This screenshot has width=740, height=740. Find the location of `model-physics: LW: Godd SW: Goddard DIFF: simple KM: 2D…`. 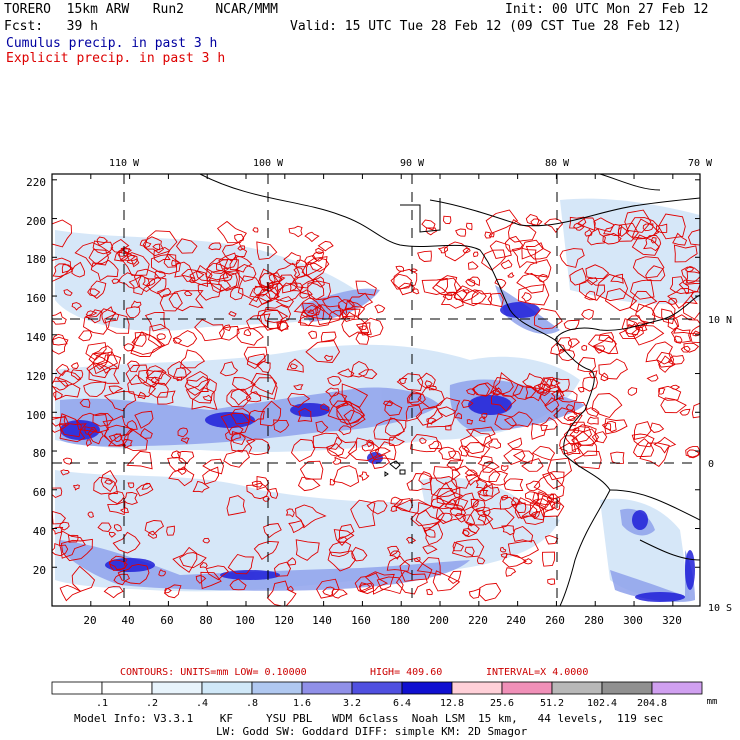

model-physics: LW: Godd SW: Goddard DIFF: simple KM: 2D… is located at coordinates (372, 731).